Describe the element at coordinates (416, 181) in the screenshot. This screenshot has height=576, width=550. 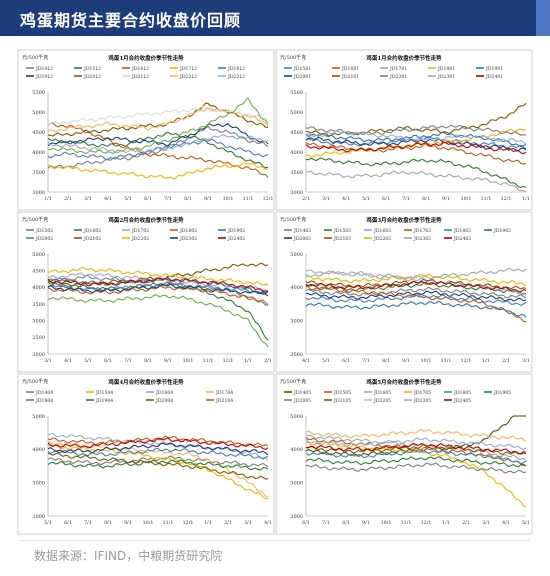
I see `series-line-jd1701` at that location.